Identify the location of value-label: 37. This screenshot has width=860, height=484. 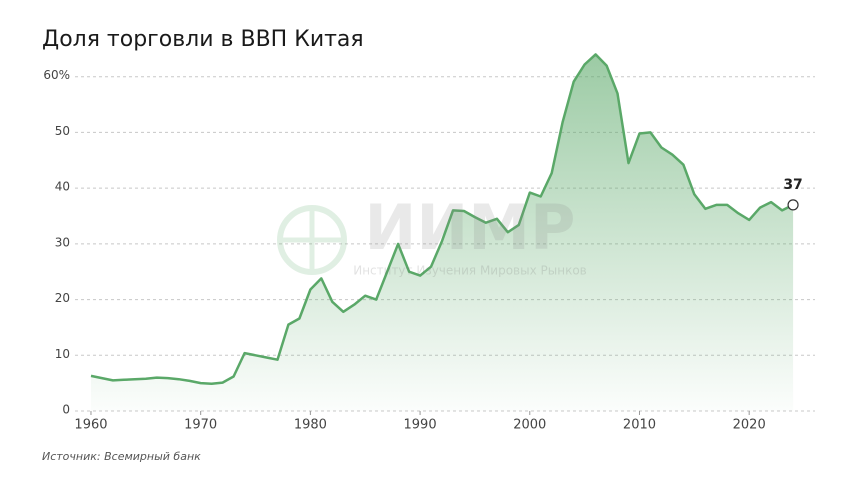
(792, 185).